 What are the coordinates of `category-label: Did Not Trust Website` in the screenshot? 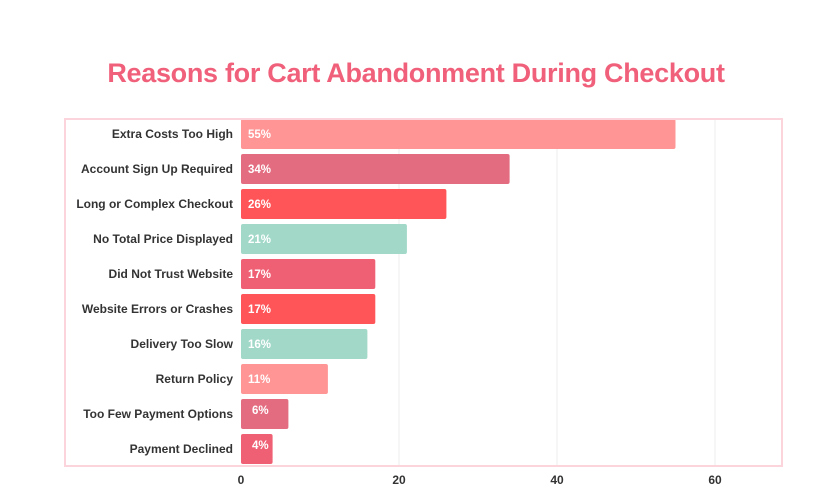 It's located at (171, 274).